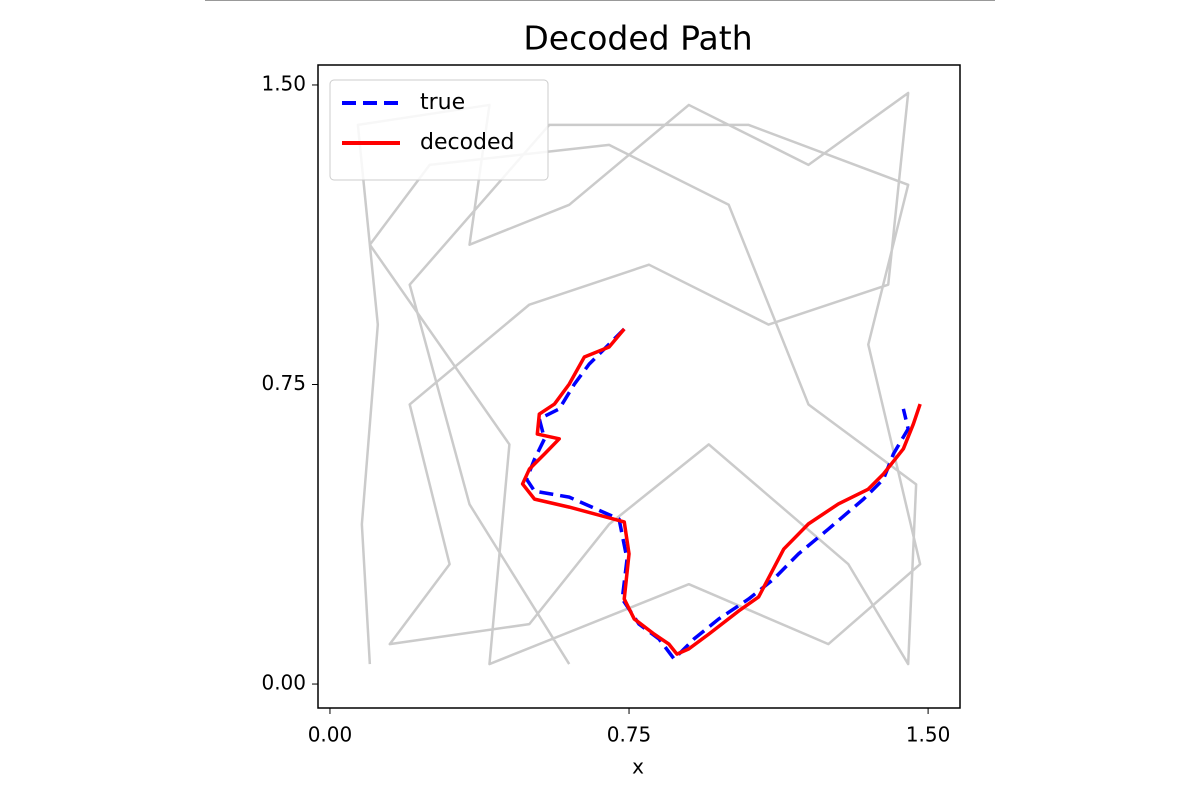  Describe the element at coordinates (330, 735) in the screenshot. I see `x-tick-label: 0.00` at that location.